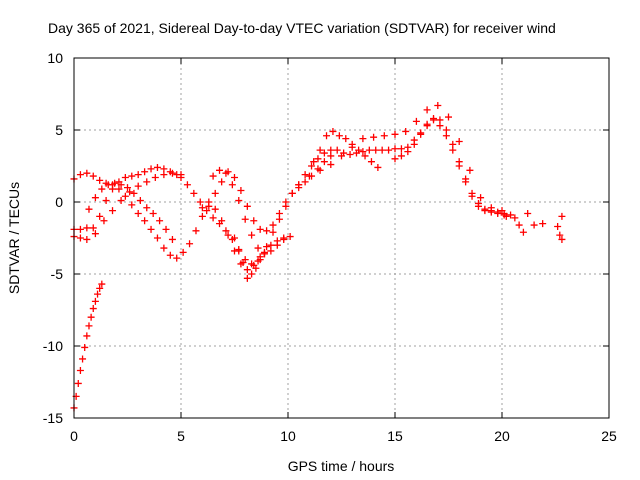 The height and width of the screenshot is (480, 640). What do you see at coordinates (59, 202) in the screenshot?
I see `y-tick-label: 0` at bounding box center [59, 202].